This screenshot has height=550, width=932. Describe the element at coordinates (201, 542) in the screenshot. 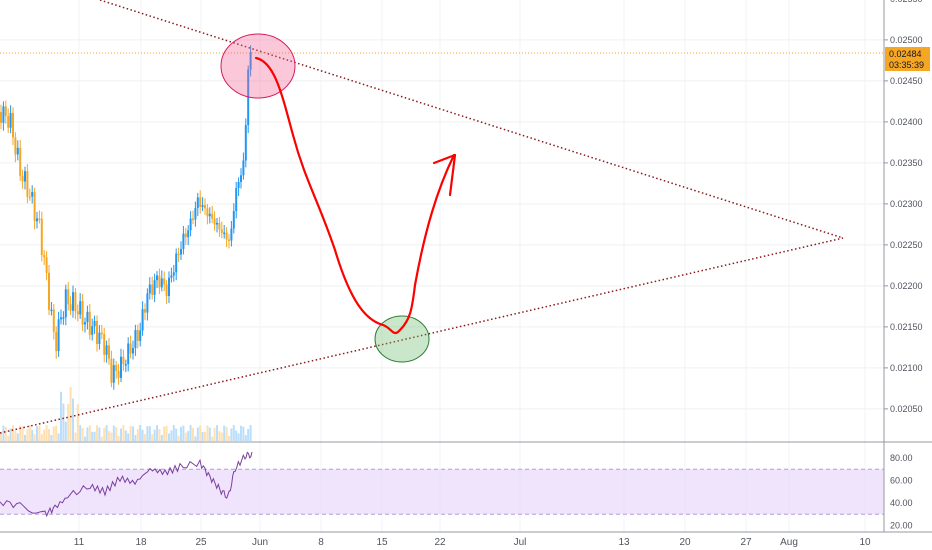

I see `time-tick-label: 25` at that location.